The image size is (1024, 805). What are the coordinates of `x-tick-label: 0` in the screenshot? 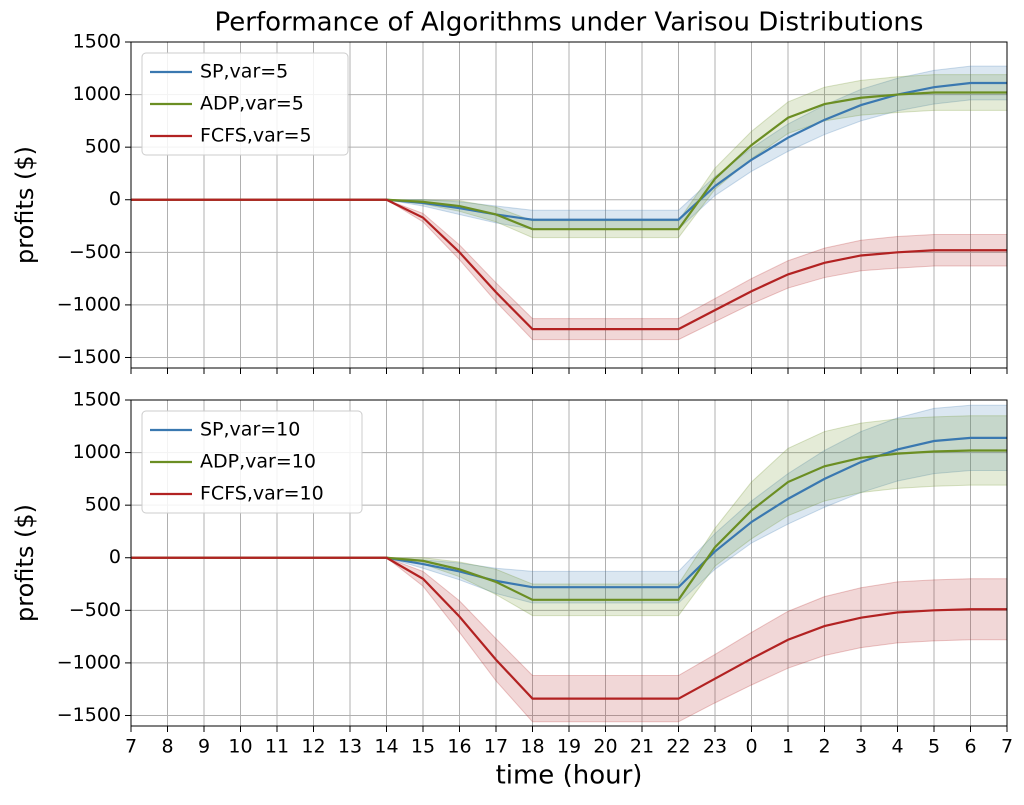 It's located at (751, 747).